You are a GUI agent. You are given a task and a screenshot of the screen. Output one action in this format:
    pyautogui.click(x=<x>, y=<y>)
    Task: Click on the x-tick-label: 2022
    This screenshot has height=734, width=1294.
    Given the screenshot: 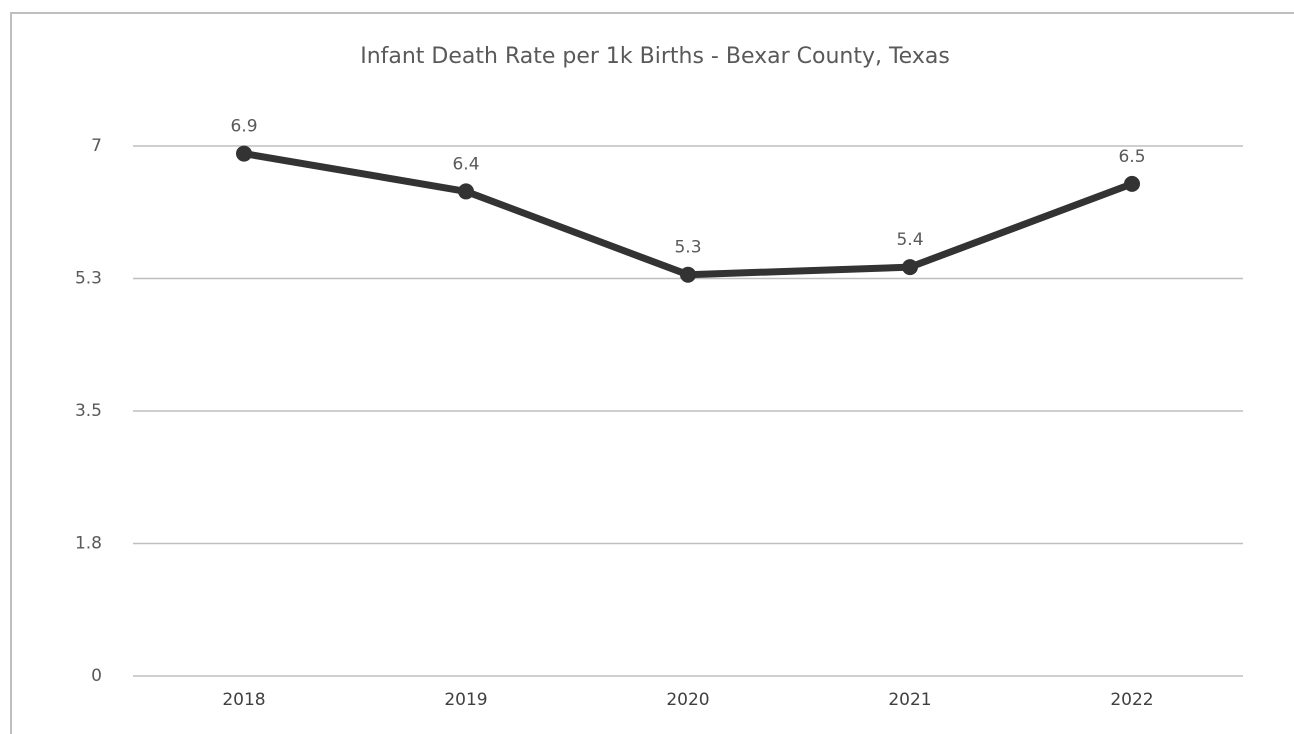 What is the action you would take?
    pyautogui.click(x=1131, y=700)
    